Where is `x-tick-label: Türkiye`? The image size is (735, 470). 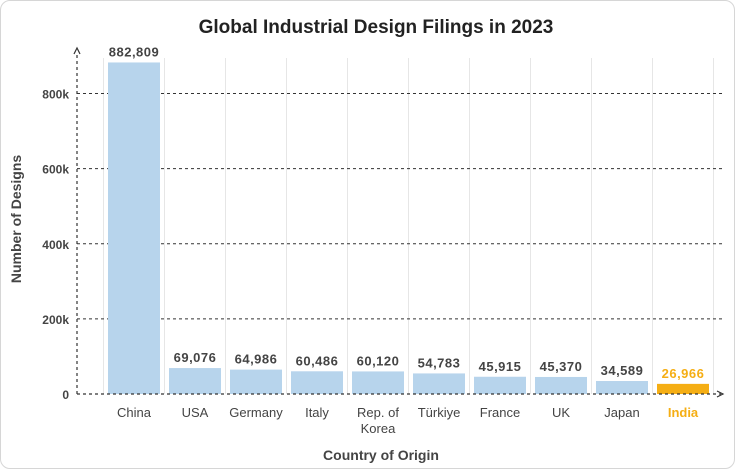 x-tick-label: Türkiye is located at coordinates (439, 412).